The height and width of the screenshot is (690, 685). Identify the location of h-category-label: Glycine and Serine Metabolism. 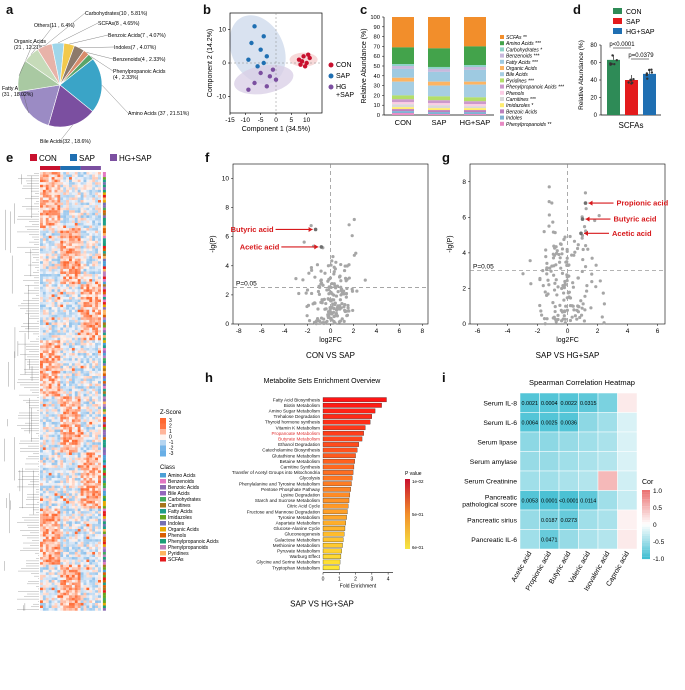
(288, 562).